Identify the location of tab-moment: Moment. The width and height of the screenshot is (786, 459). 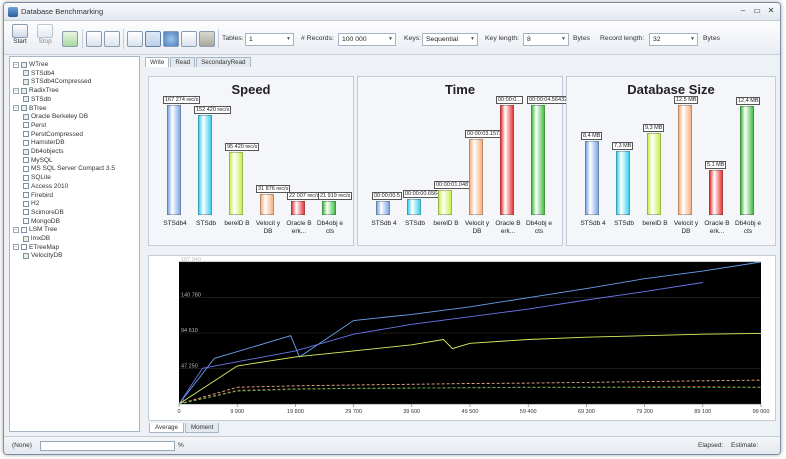
(202, 428).